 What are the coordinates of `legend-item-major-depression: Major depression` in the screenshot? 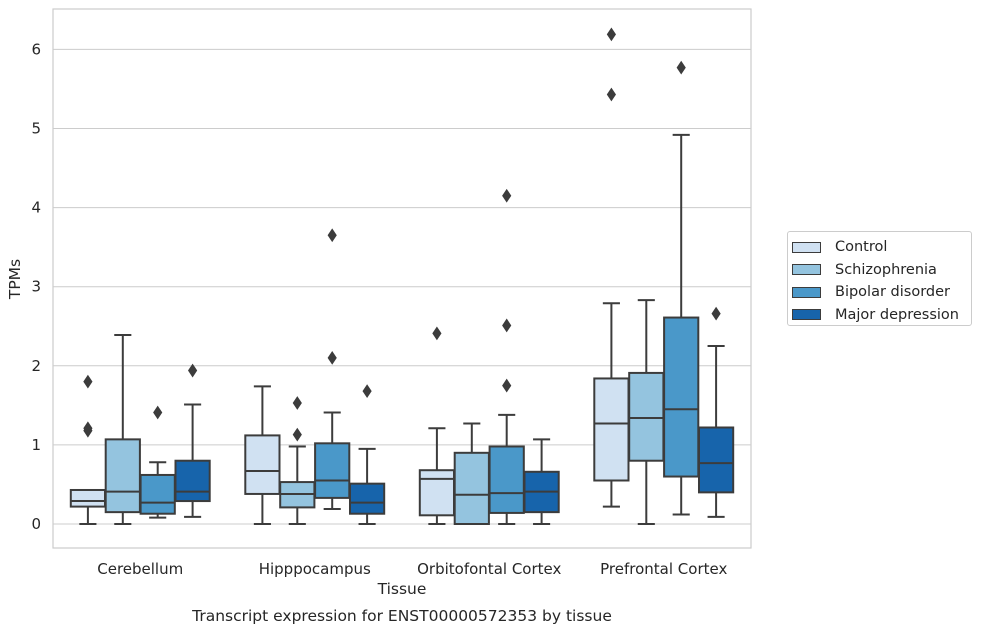 It's located at (881, 315).